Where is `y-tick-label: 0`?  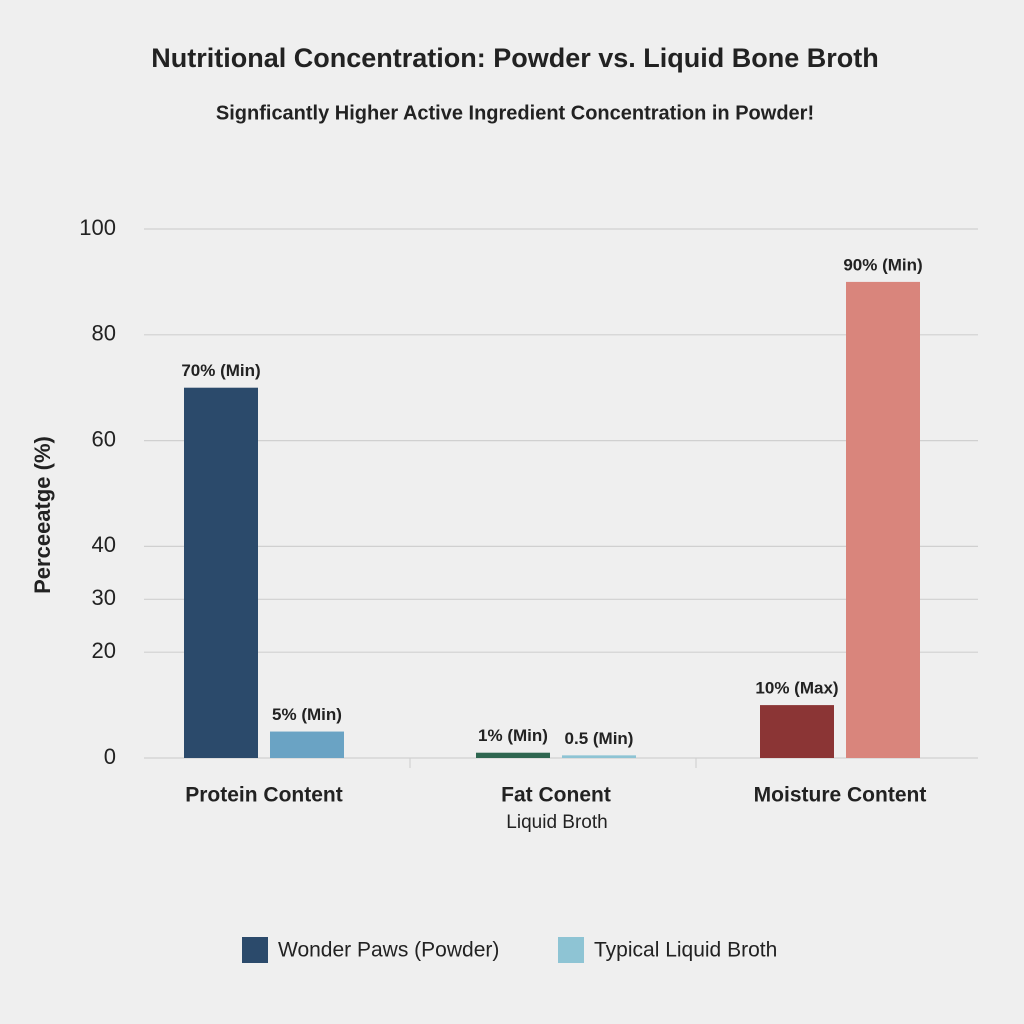
y-tick-label: 0 is located at coordinates (110, 756).